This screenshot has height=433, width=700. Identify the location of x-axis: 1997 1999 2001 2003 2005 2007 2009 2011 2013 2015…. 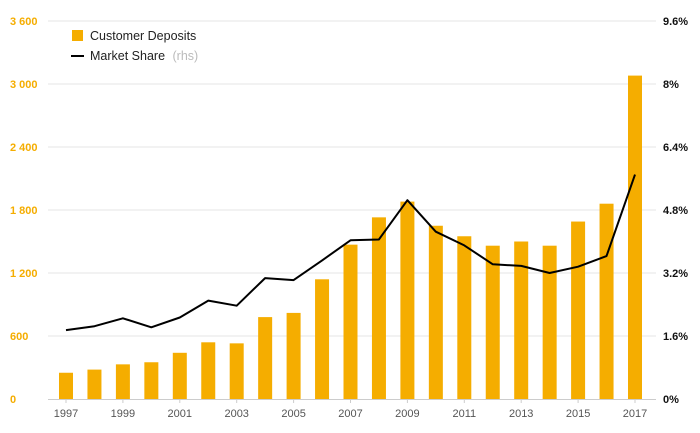
(352, 409).